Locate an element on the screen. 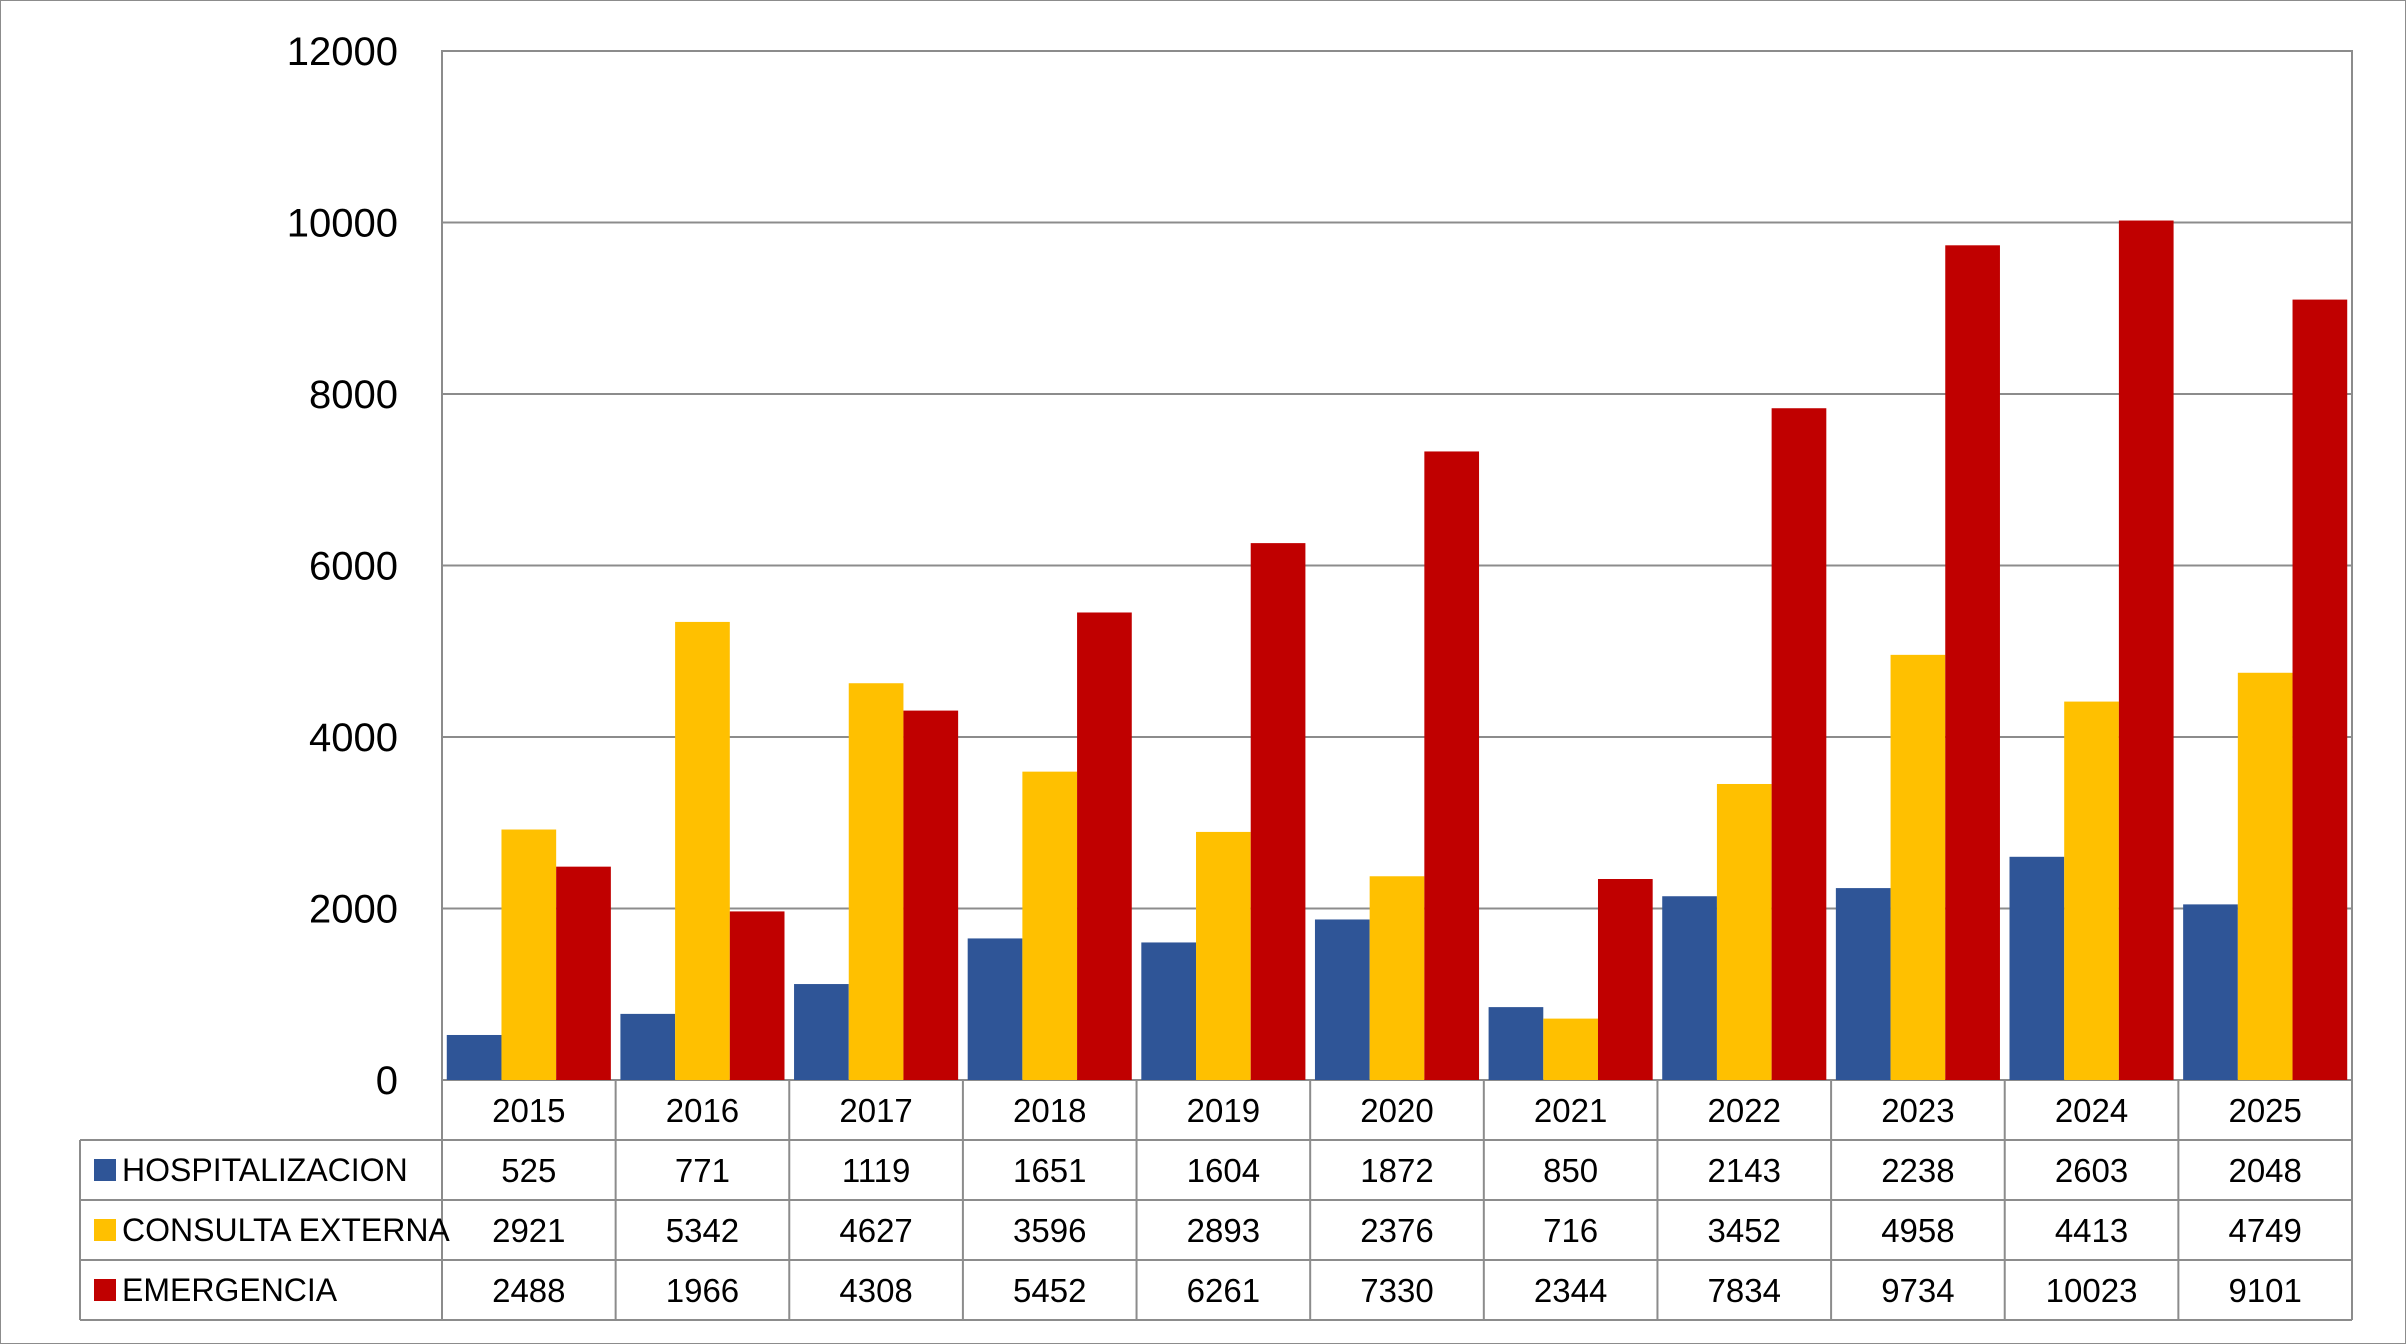 This screenshot has width=2406, height=1344. bar-hospitalizacion-2017 is located at coordinates (821, 1032).